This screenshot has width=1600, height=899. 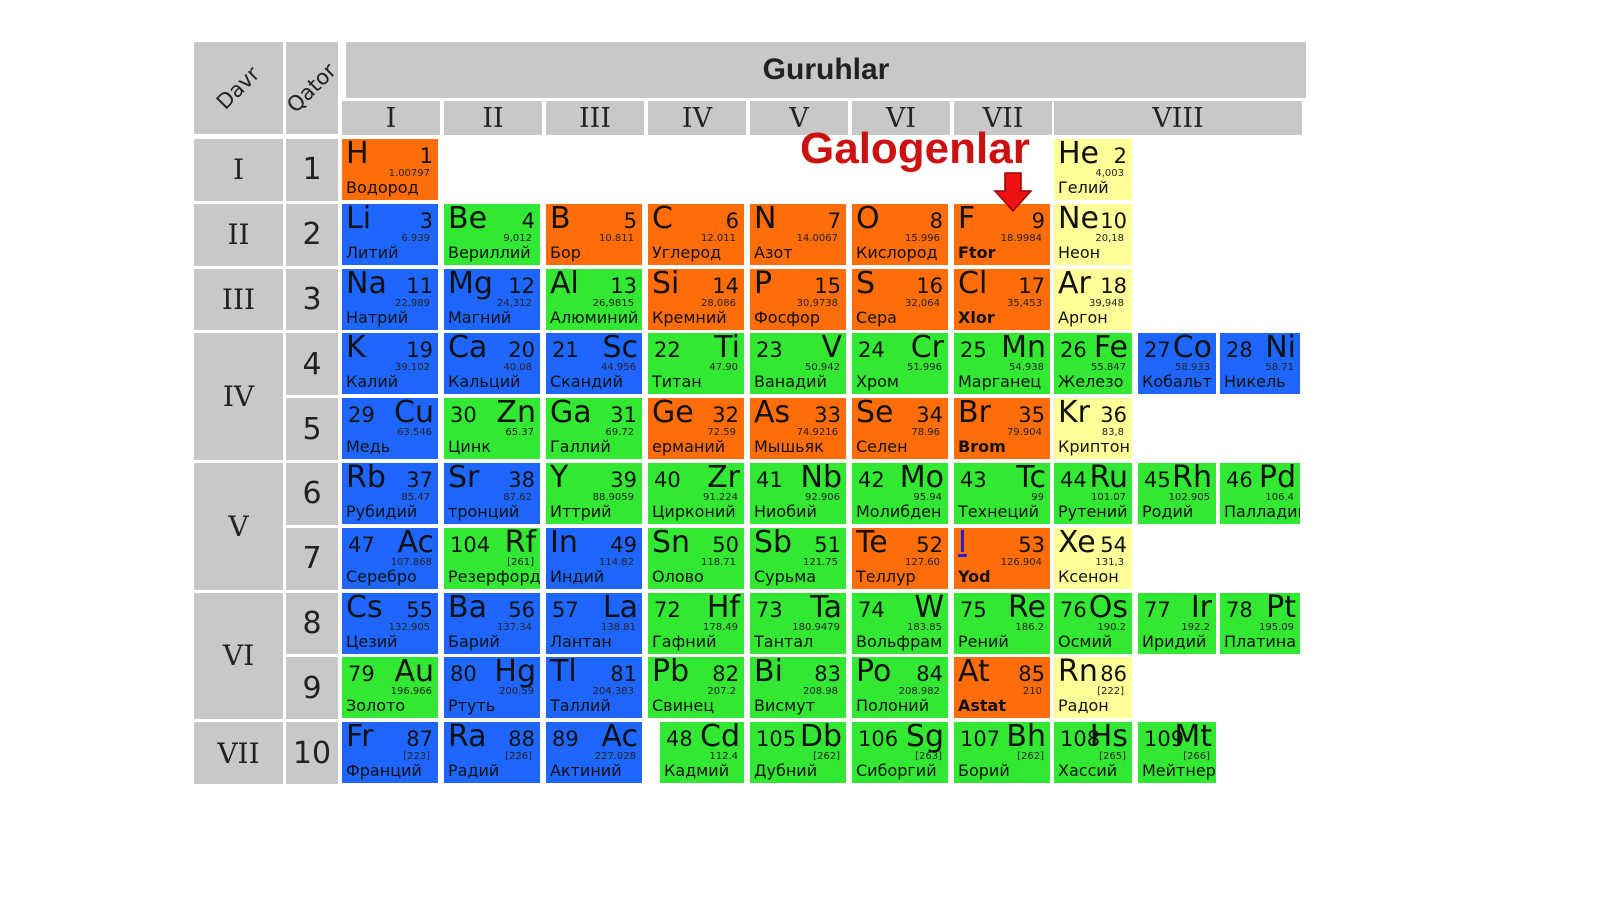 I want to click on element-cell-db: Db 105 [262] Дубний, so click(x=798, y=753).